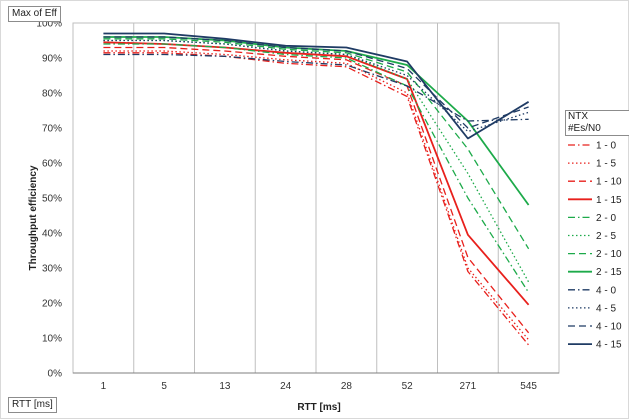 The image size is (629, 419). I want to click on y-tick-label: 50%, so click(52, 199).